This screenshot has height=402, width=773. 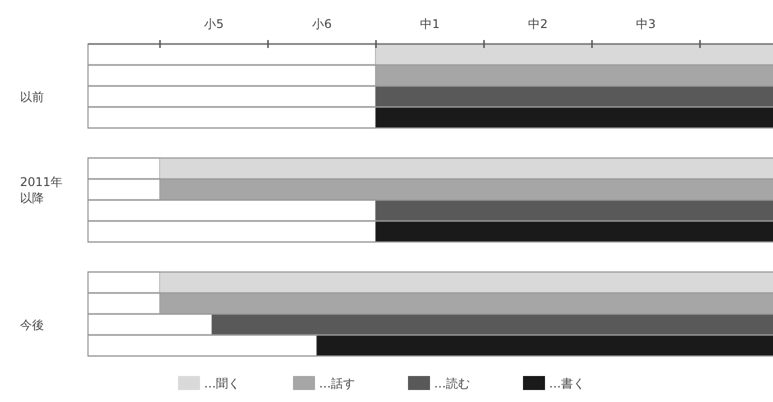 I want to click on y-tick-label: 2011年以降, so click(x=42, y=190).